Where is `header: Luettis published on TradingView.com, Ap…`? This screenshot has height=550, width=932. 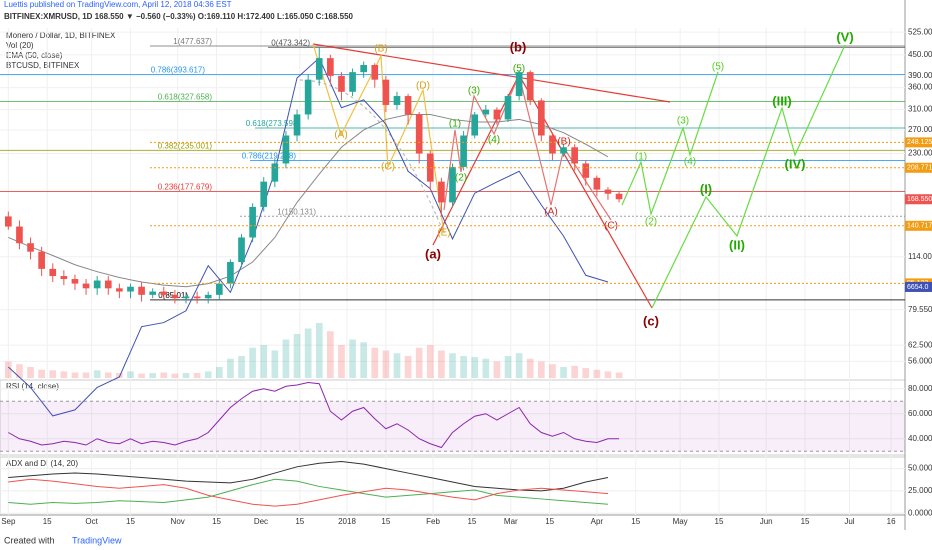
header: Luettis published on TradingView.com, Ap… is located at coordinates (118, 4).